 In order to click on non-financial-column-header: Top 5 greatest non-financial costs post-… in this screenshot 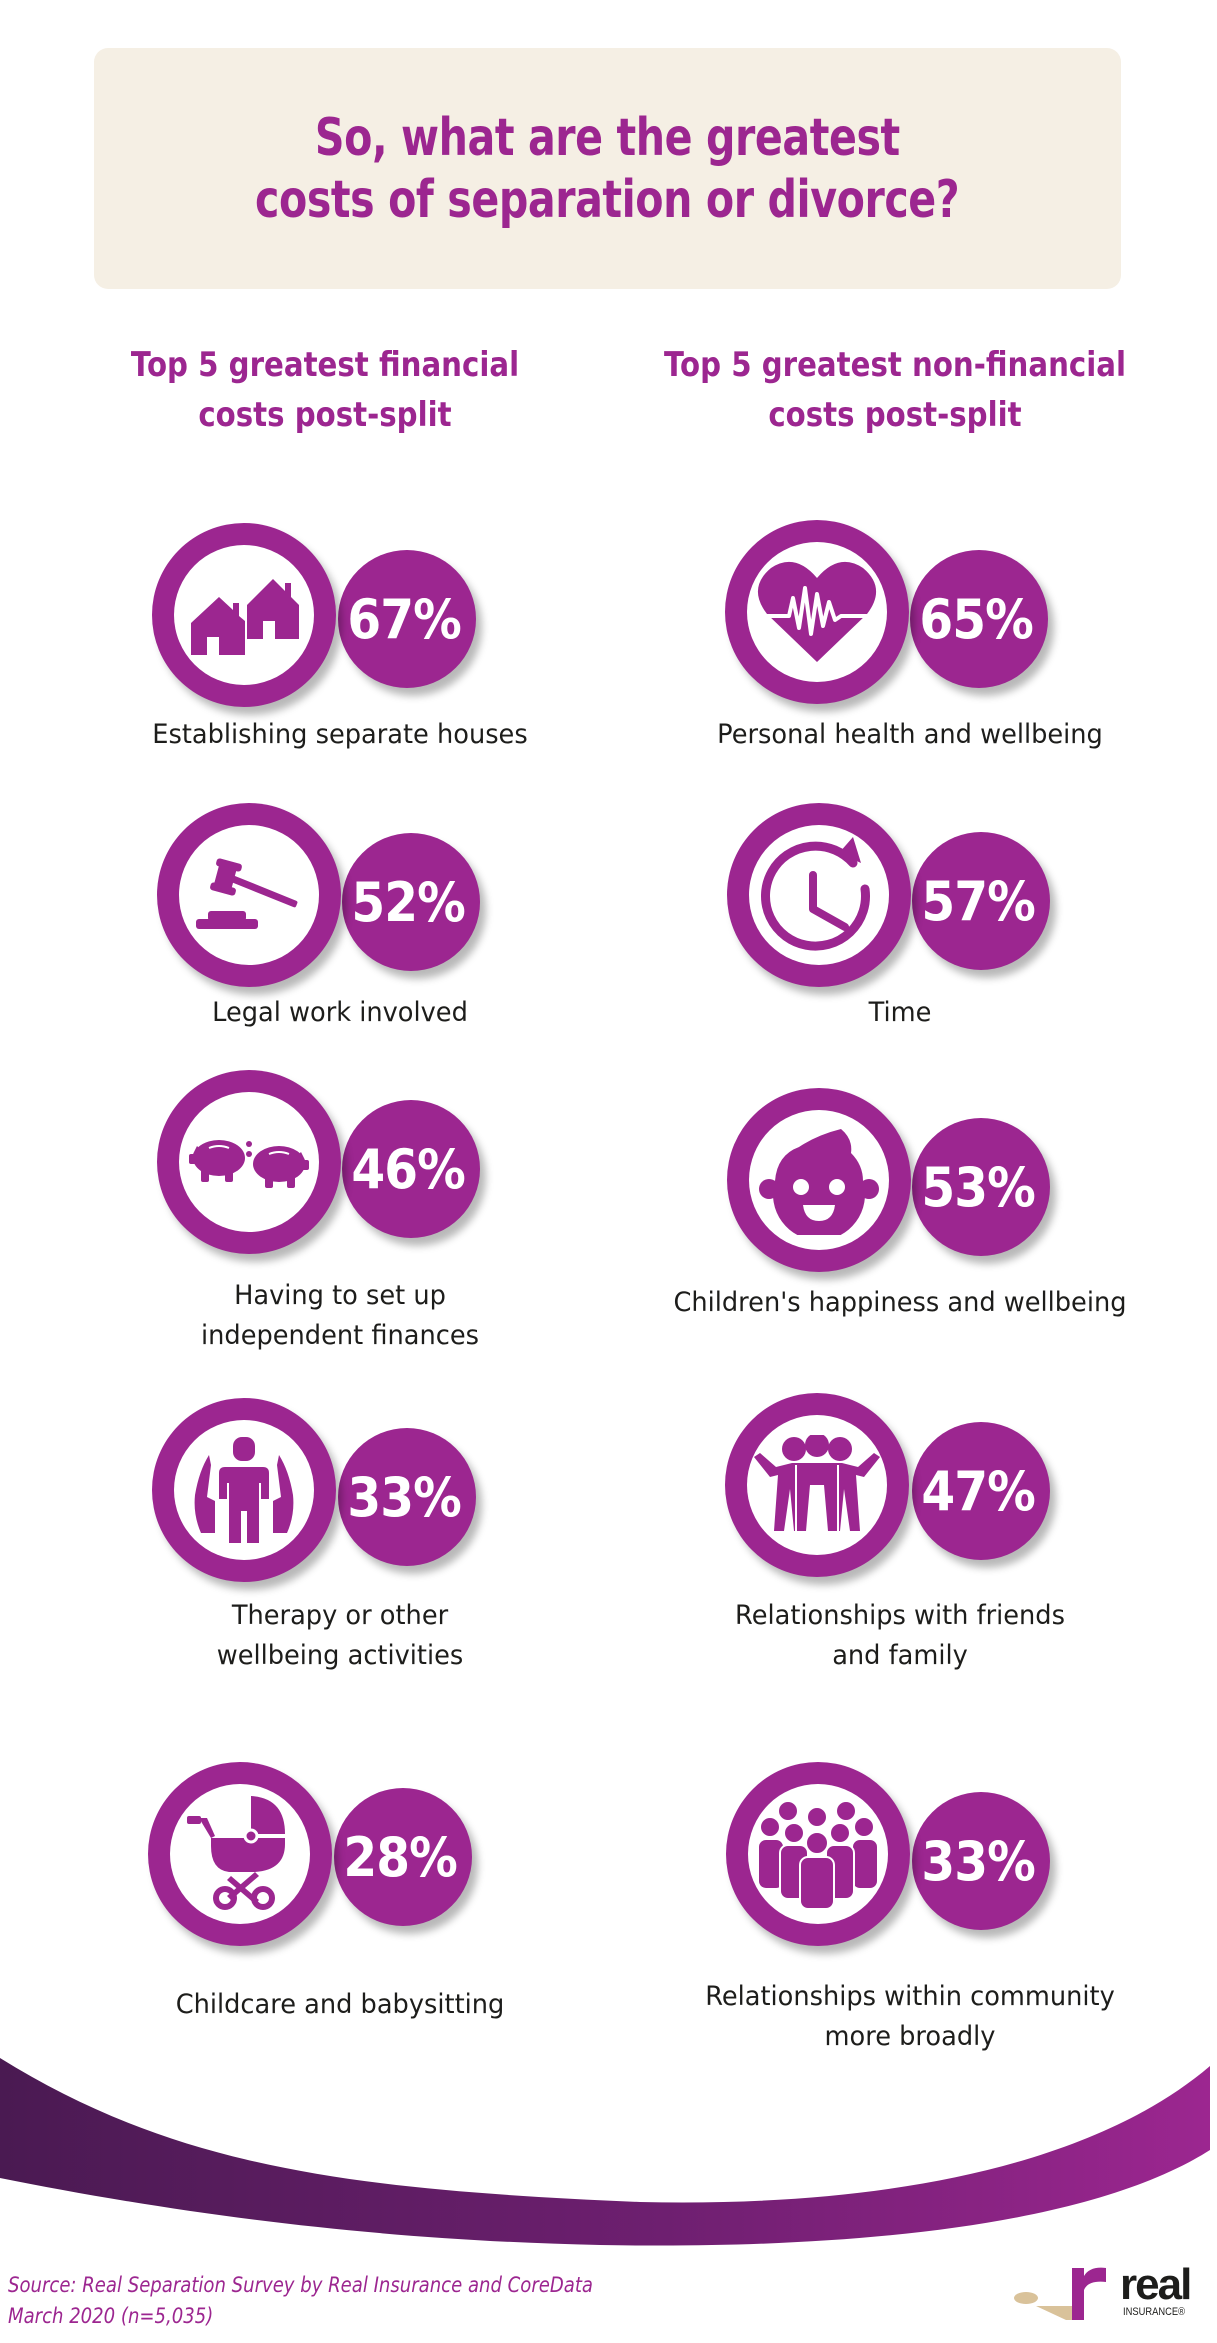, I will do `click(894, 390)`.